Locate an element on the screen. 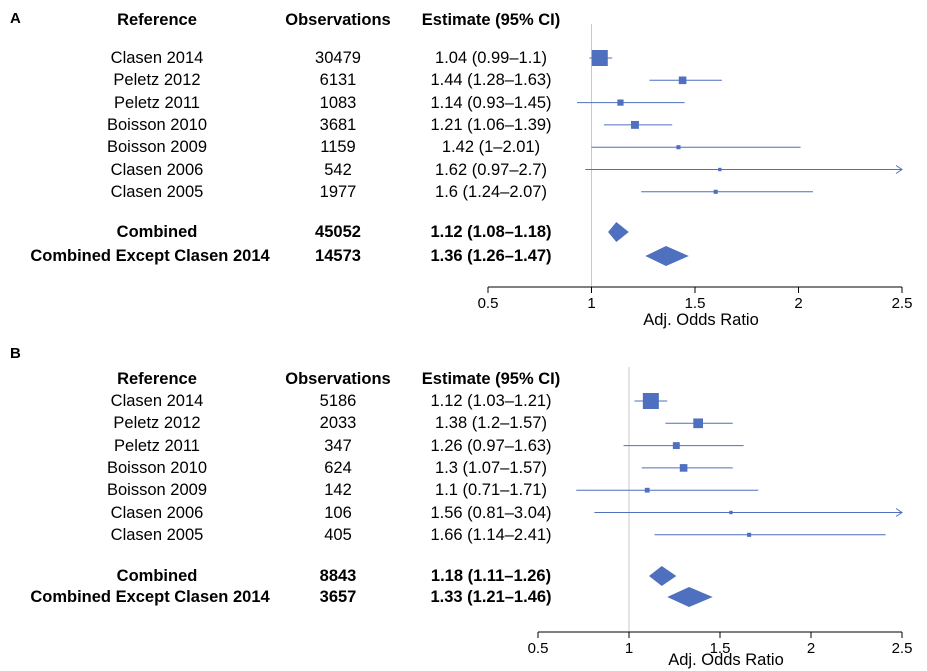 The width and height of the screenshot is (927, 671). row-estimate: 1.42 (1–2.01) is located at coordinates (491, 147).